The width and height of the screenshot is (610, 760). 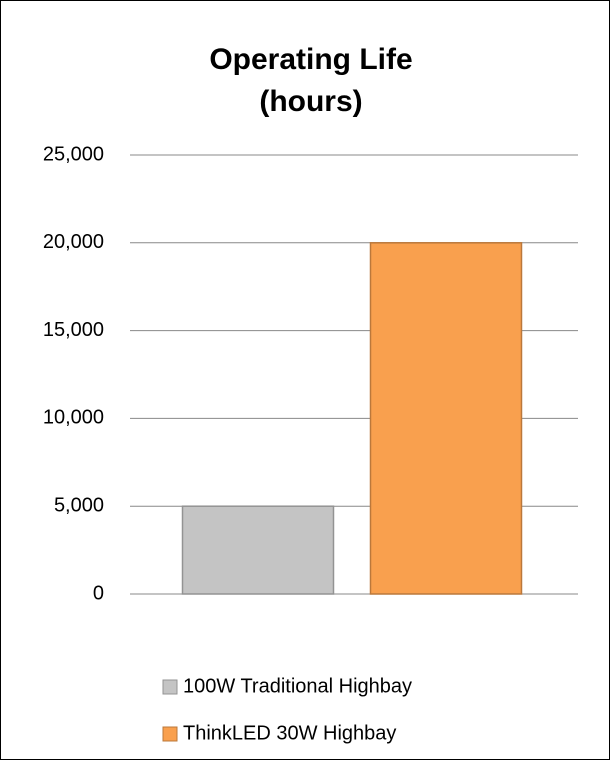 I want to click on y-tick-label: 15,000, so click(x=73, y=330).